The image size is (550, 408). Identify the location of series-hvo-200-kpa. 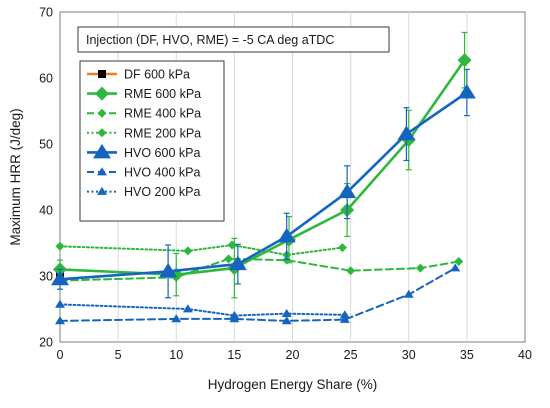
(202, 309).